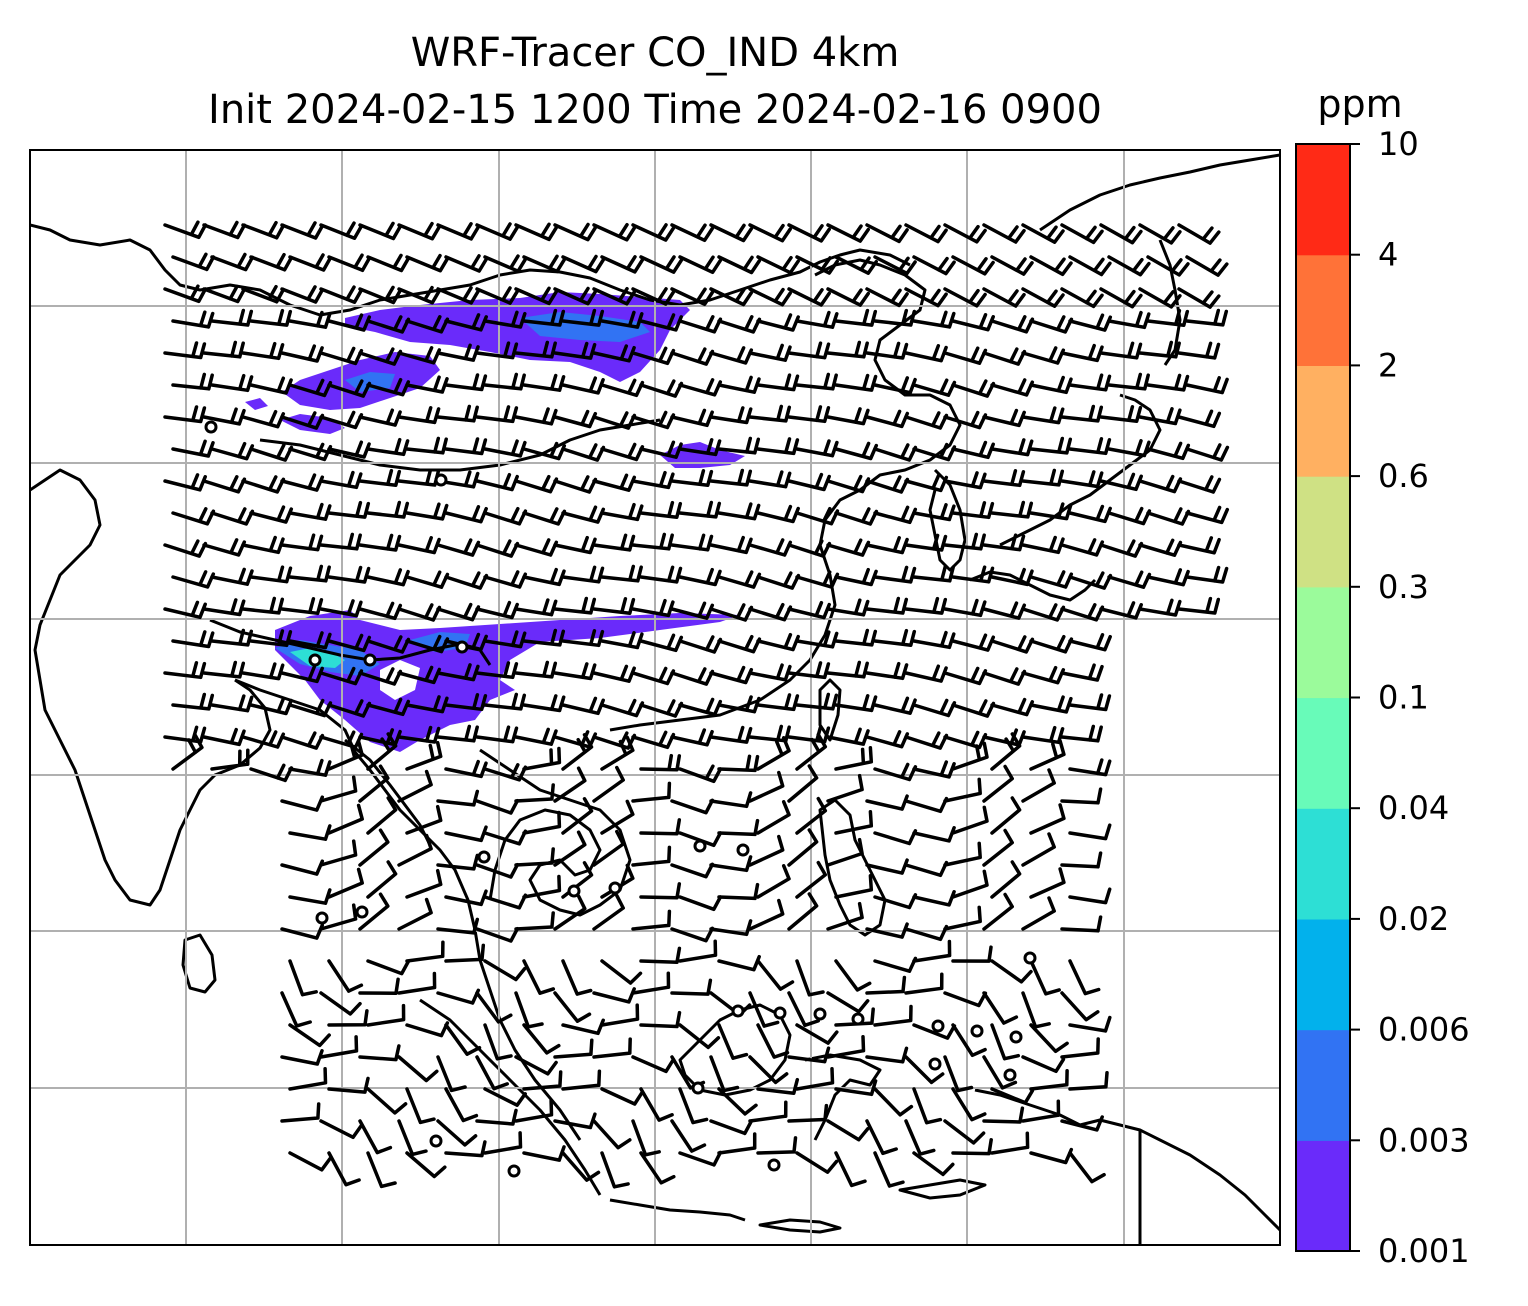  What do you see at coordinates (655, 53) in the screenshot?
I see `map-title-line1: WRF-Tracer CO_IND 4km` at bounding box center [655, 53].